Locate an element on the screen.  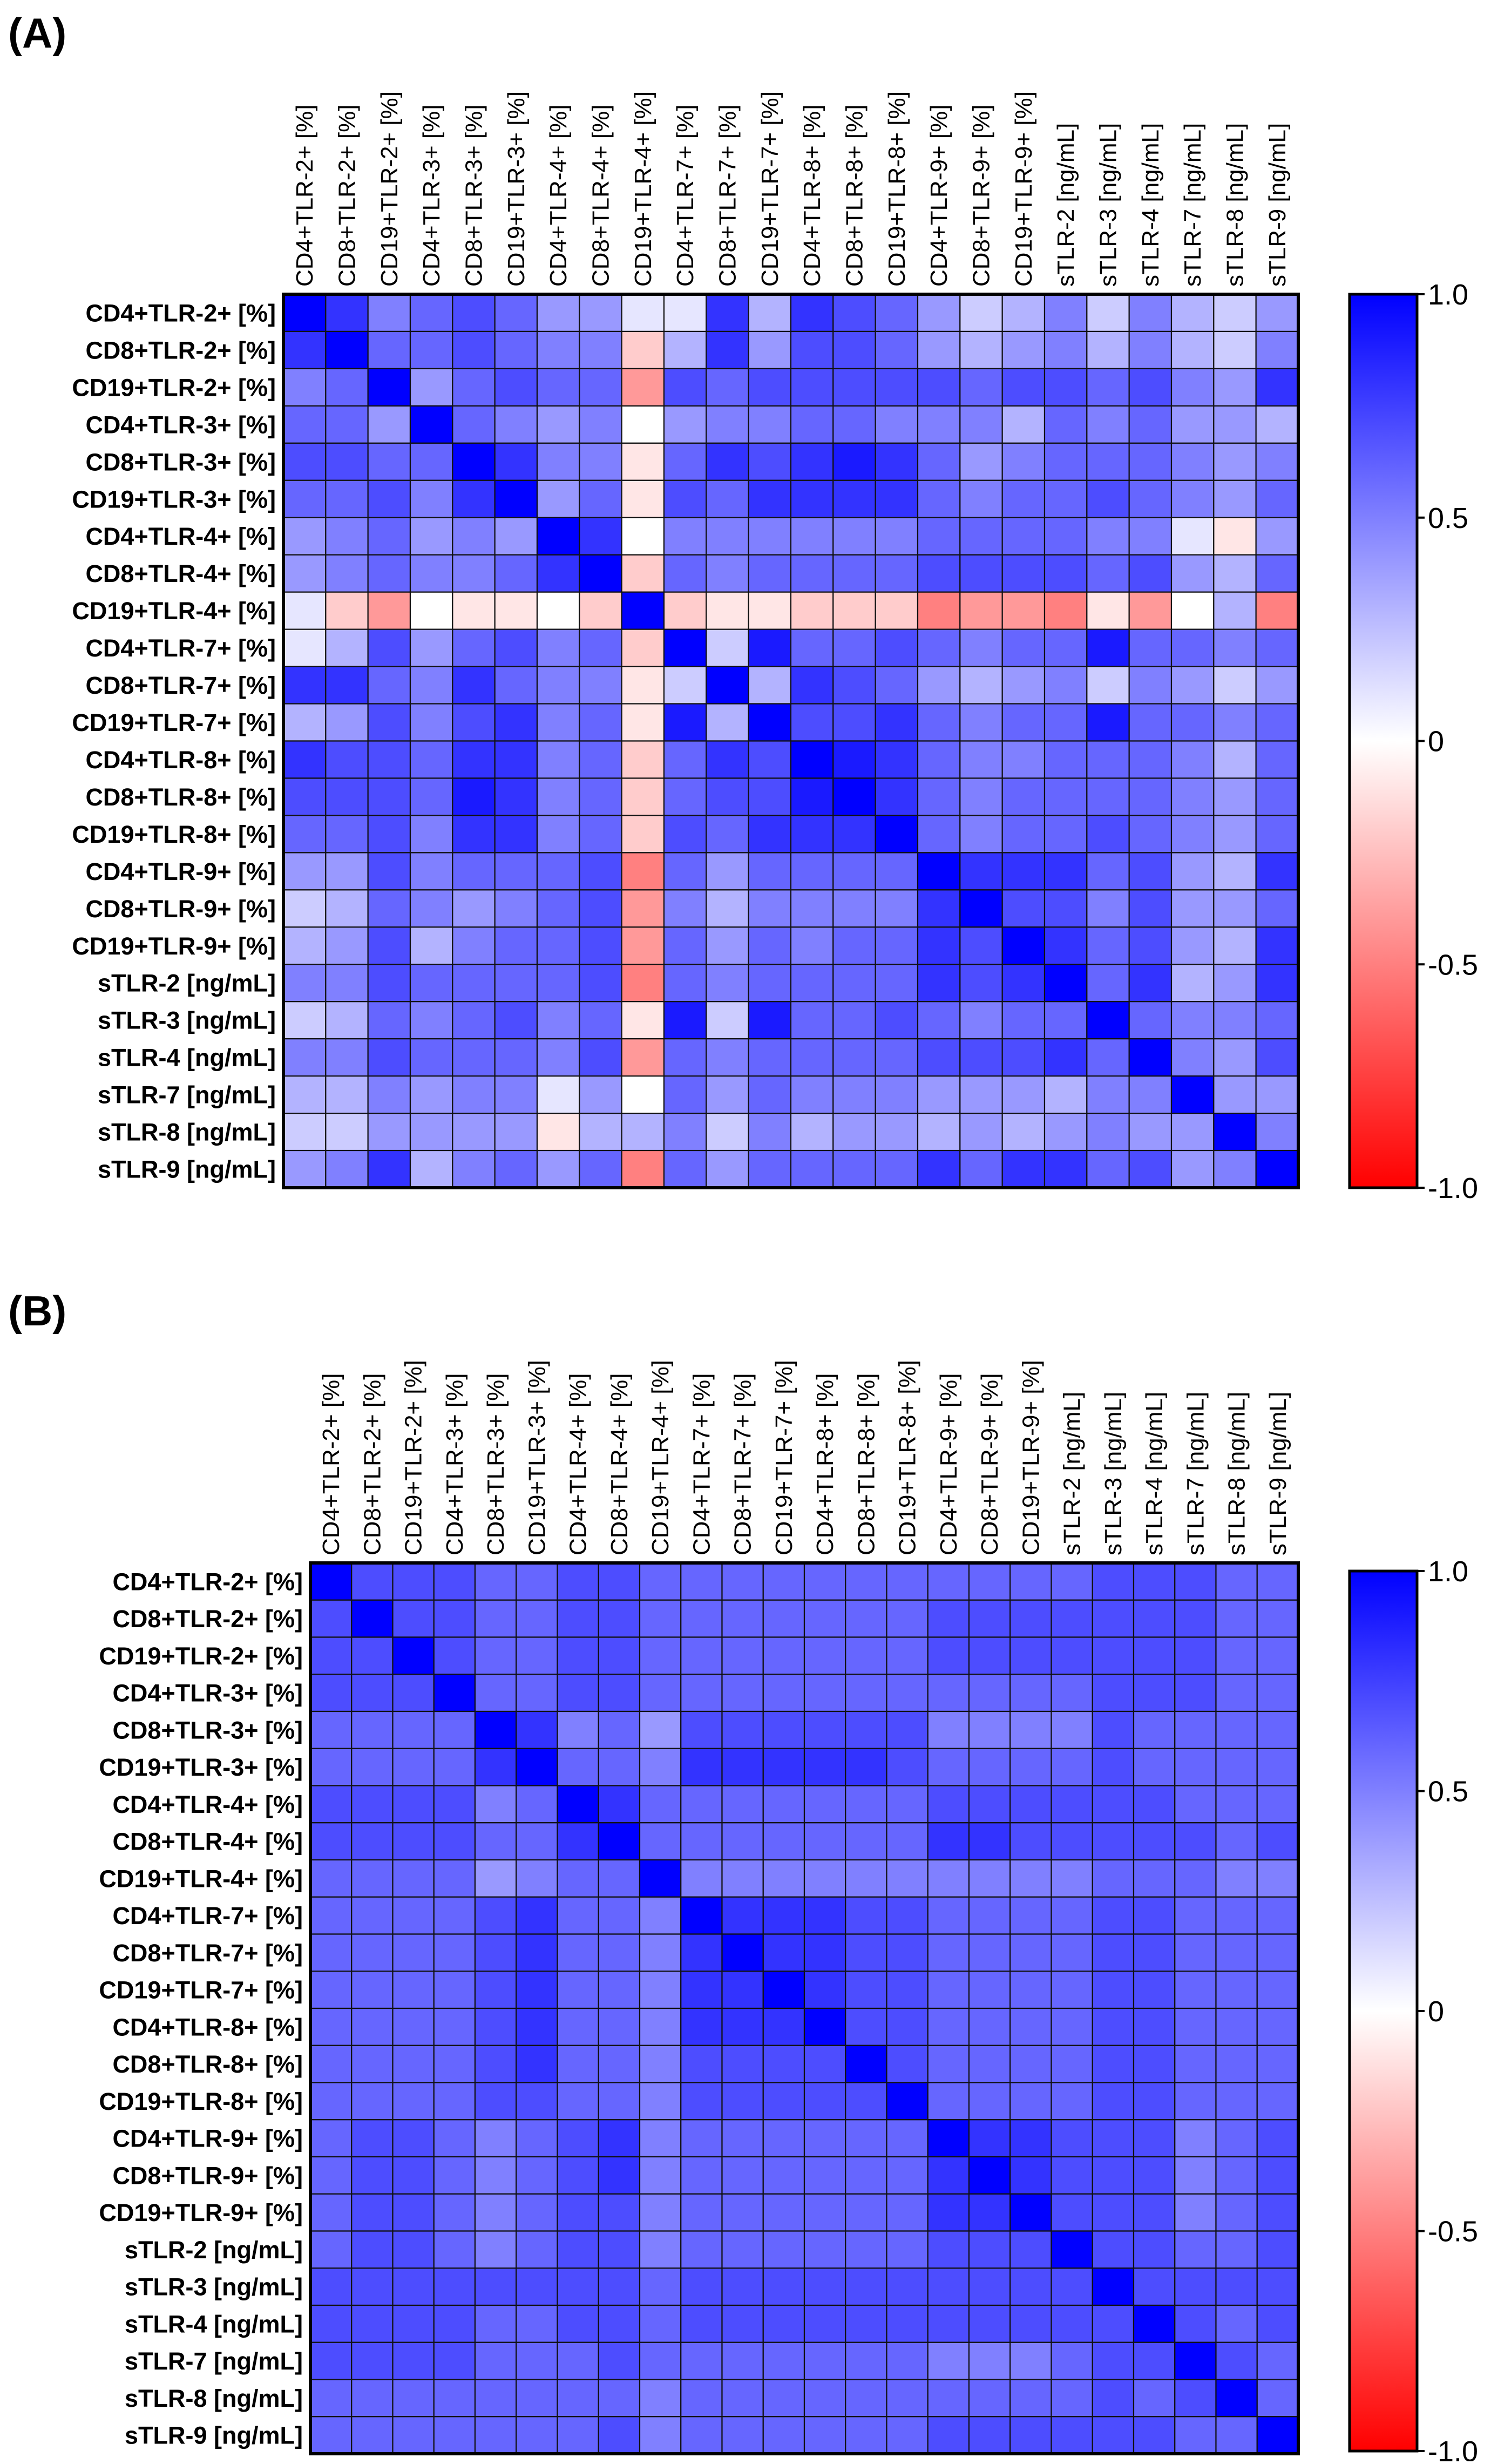
column-label: CD4+TLR-8+ [%] is located at coordinates (812, 196).